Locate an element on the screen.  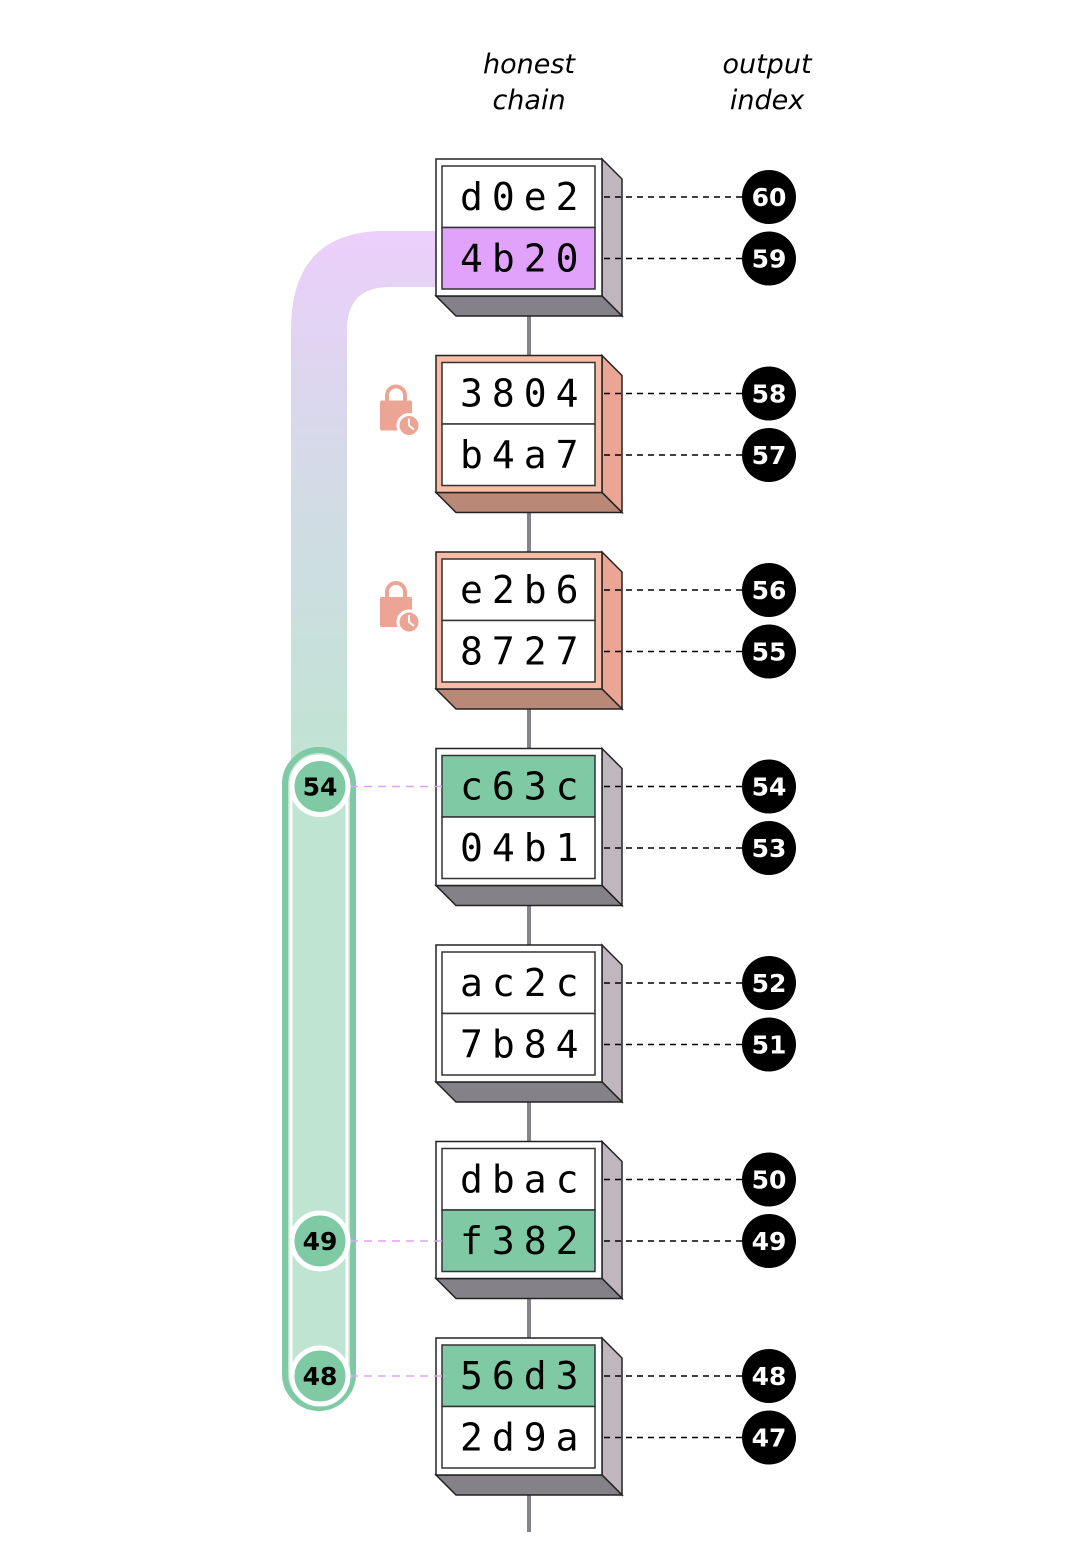
hash-text: c63c is located at coordinates (524, 787).